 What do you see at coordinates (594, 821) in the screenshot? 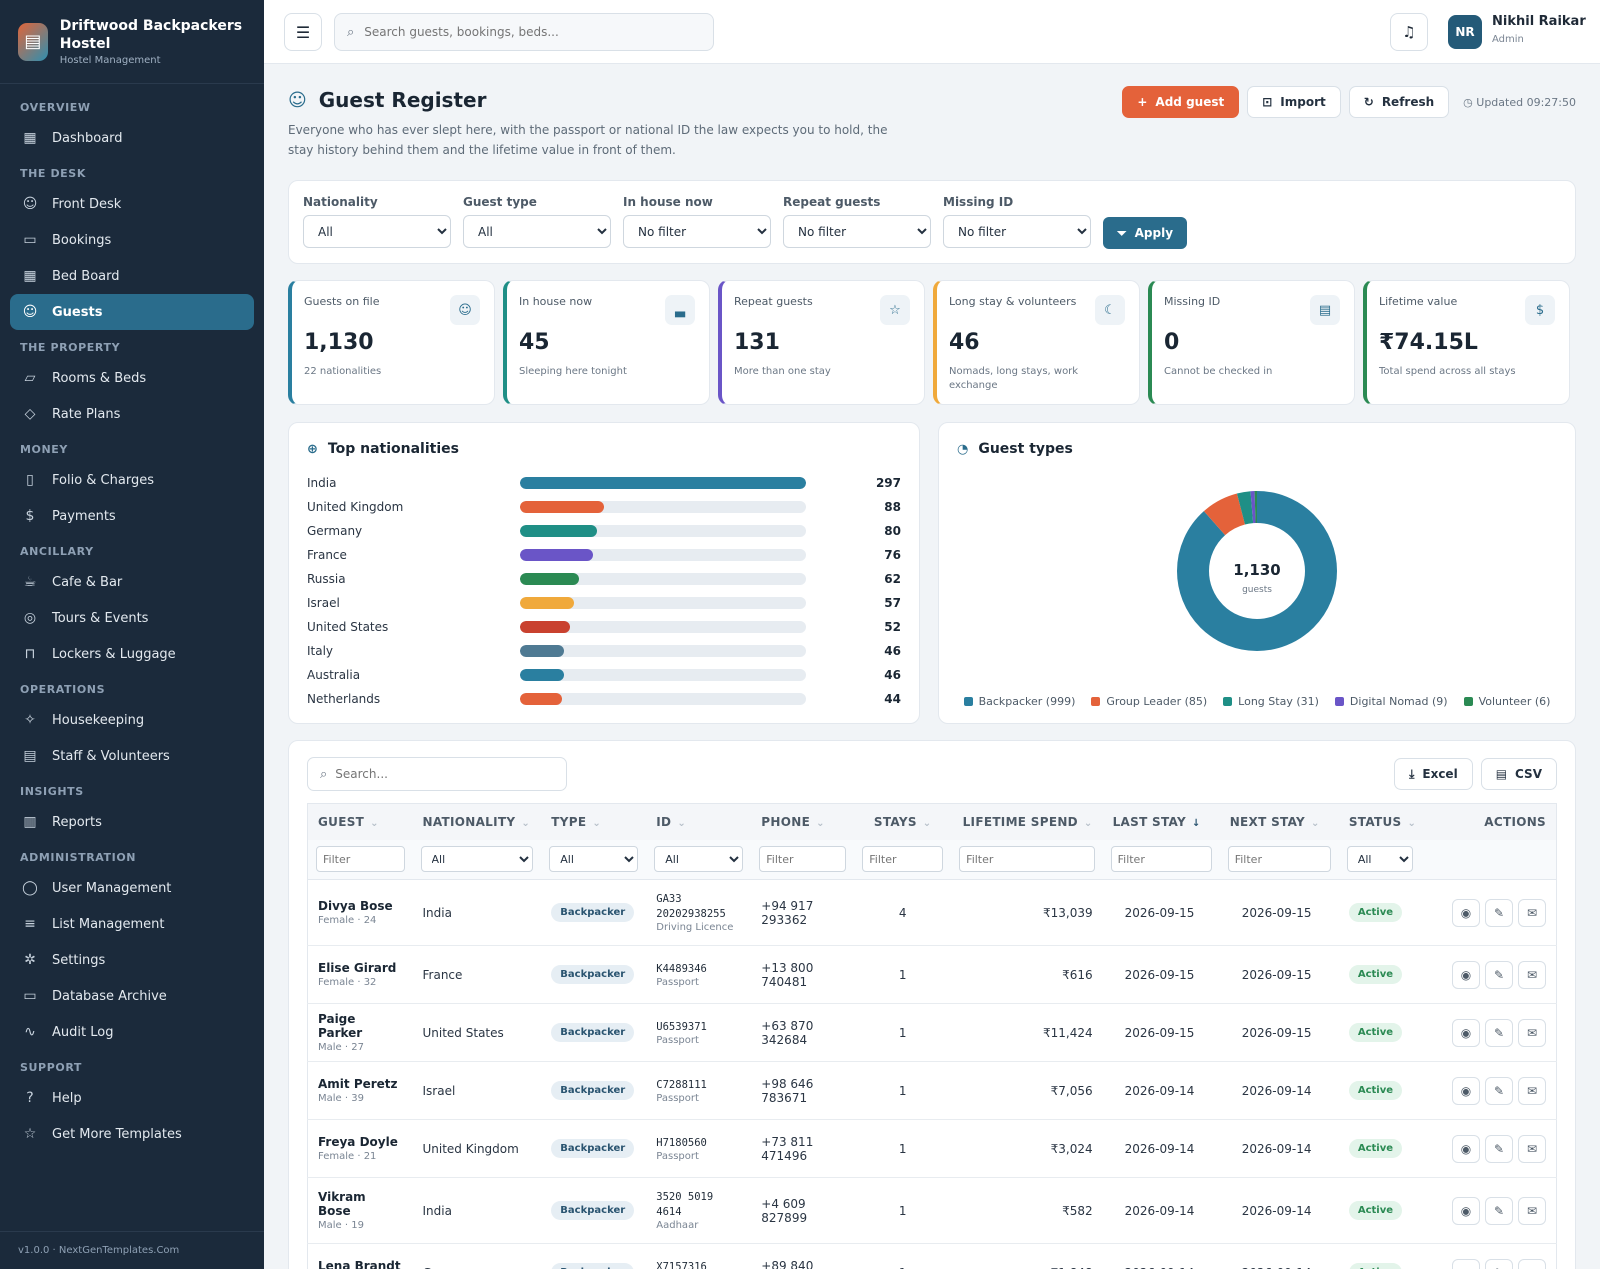
I see `column-header-type: TYPE ⌄` at bounding box center [594, 821].